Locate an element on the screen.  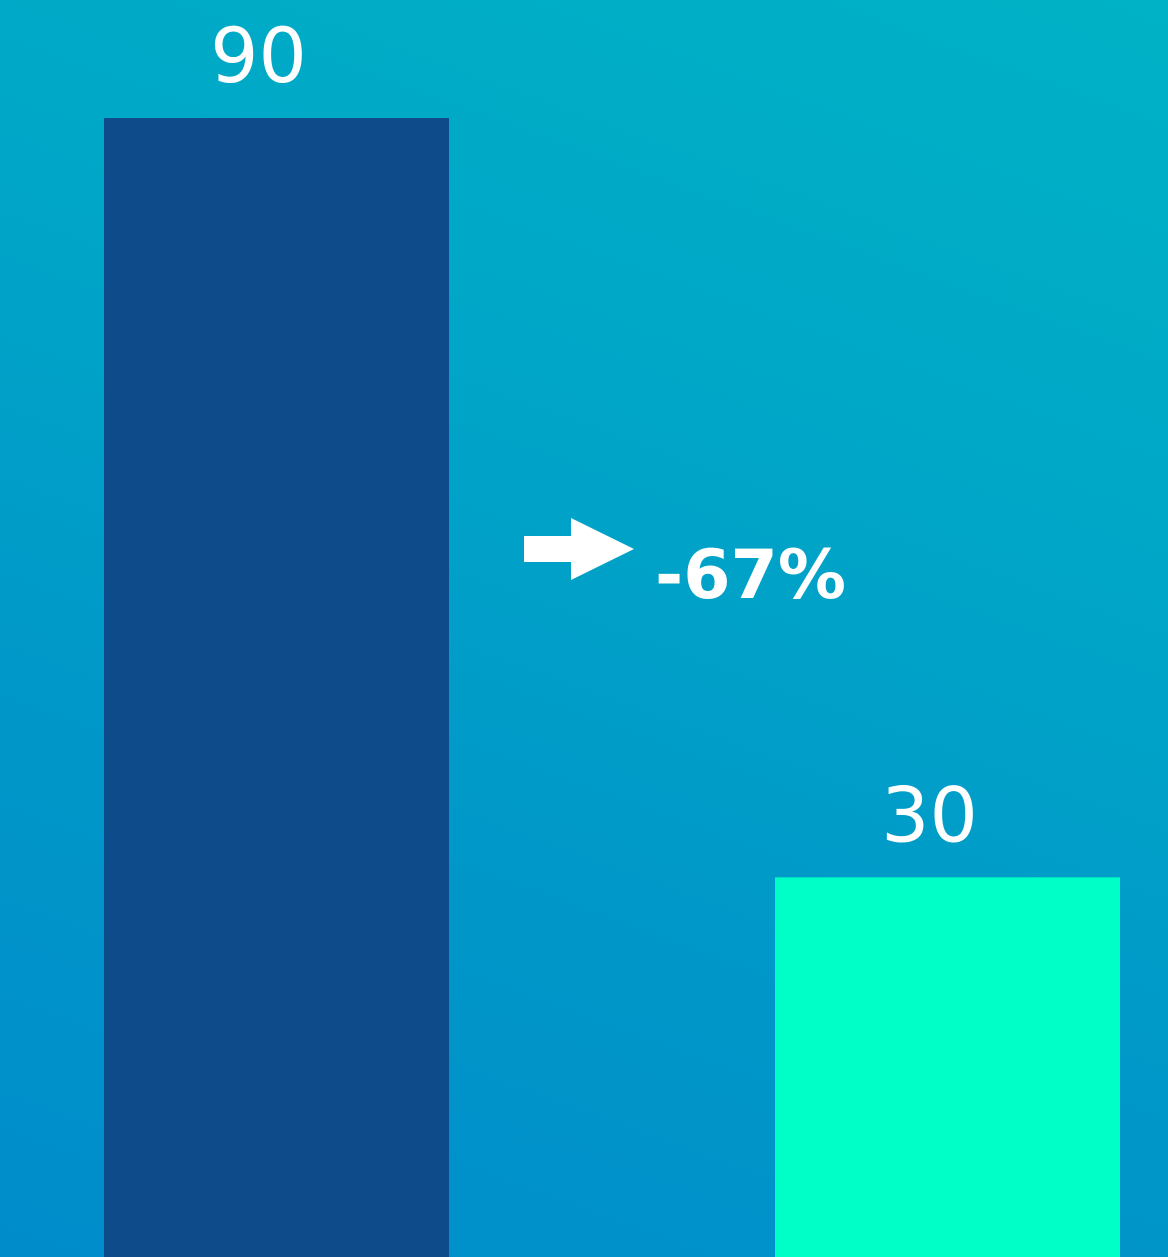
arrow-right-icon is located at coordinates (579, 549).